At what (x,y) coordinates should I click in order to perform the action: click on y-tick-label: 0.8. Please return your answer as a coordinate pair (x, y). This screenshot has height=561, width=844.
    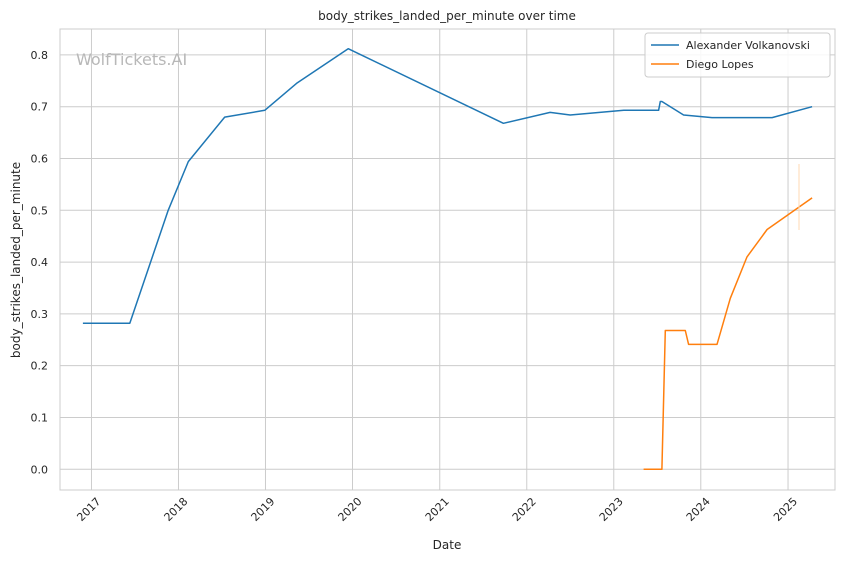
    Looking at the image, I should click on (40, 55).